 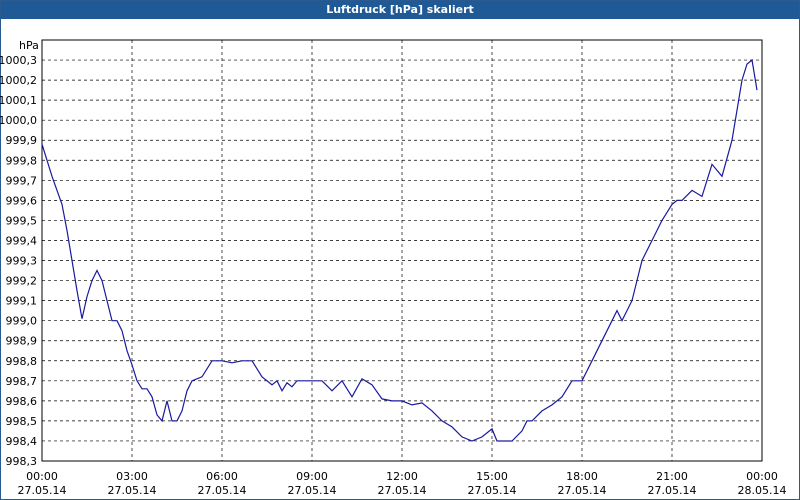 I want to click on y-tick-label: 1000,3, so click(x=18, y=60).